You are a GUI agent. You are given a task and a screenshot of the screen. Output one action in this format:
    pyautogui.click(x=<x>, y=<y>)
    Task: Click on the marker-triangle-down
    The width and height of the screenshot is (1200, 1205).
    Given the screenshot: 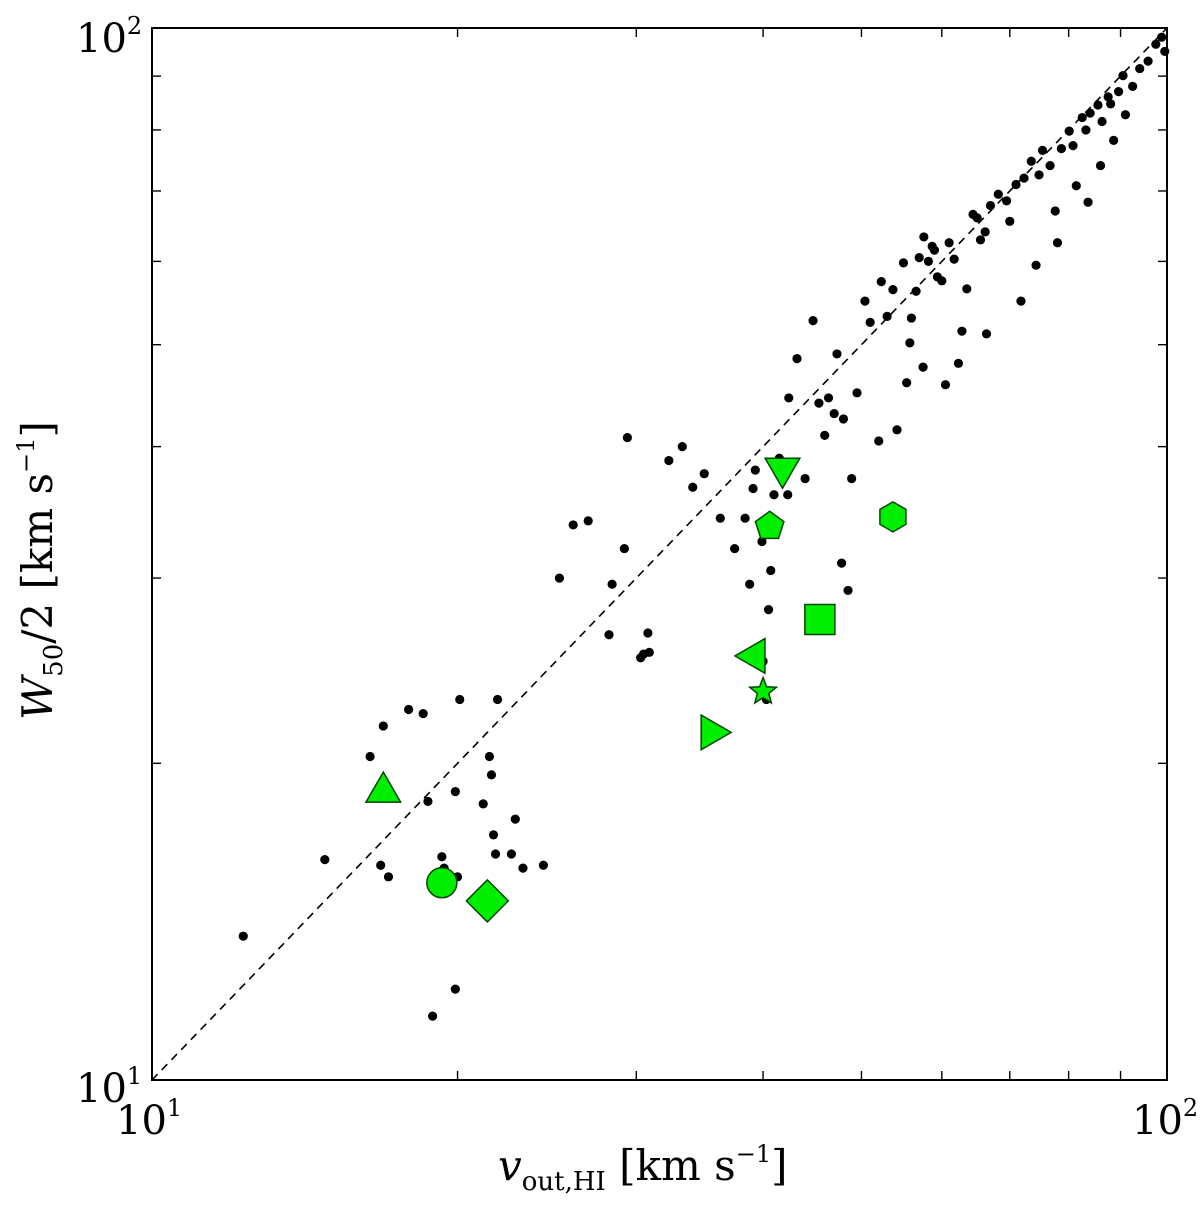 What is the action you would take?
    pyautogui.click(x=782, y=473)
    